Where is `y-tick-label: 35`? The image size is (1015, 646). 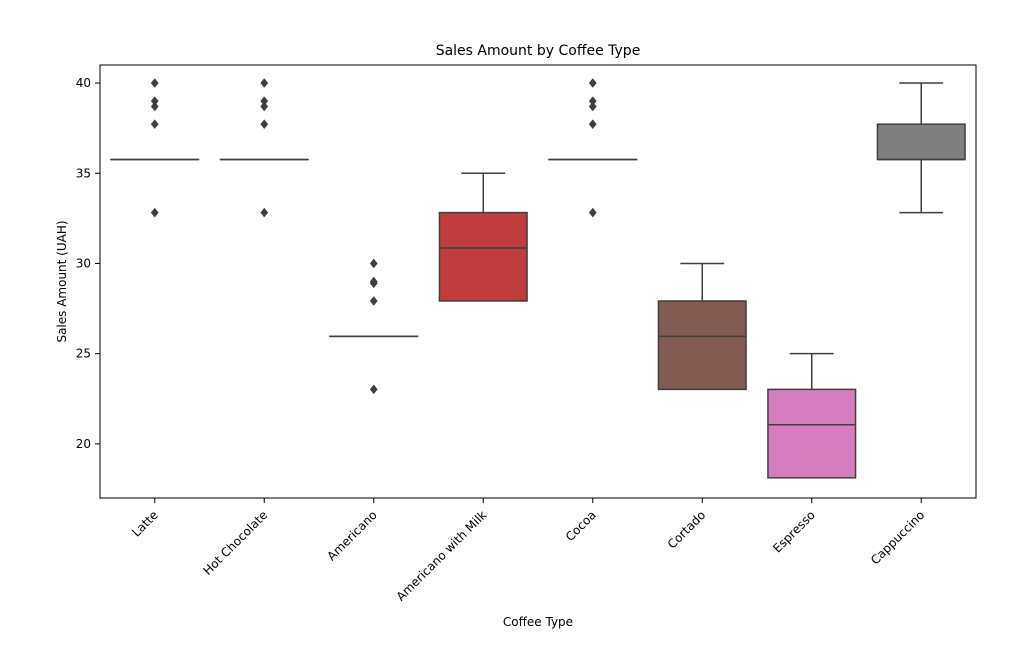 y-tick-label: 35 is located at coordinates (83, 173).